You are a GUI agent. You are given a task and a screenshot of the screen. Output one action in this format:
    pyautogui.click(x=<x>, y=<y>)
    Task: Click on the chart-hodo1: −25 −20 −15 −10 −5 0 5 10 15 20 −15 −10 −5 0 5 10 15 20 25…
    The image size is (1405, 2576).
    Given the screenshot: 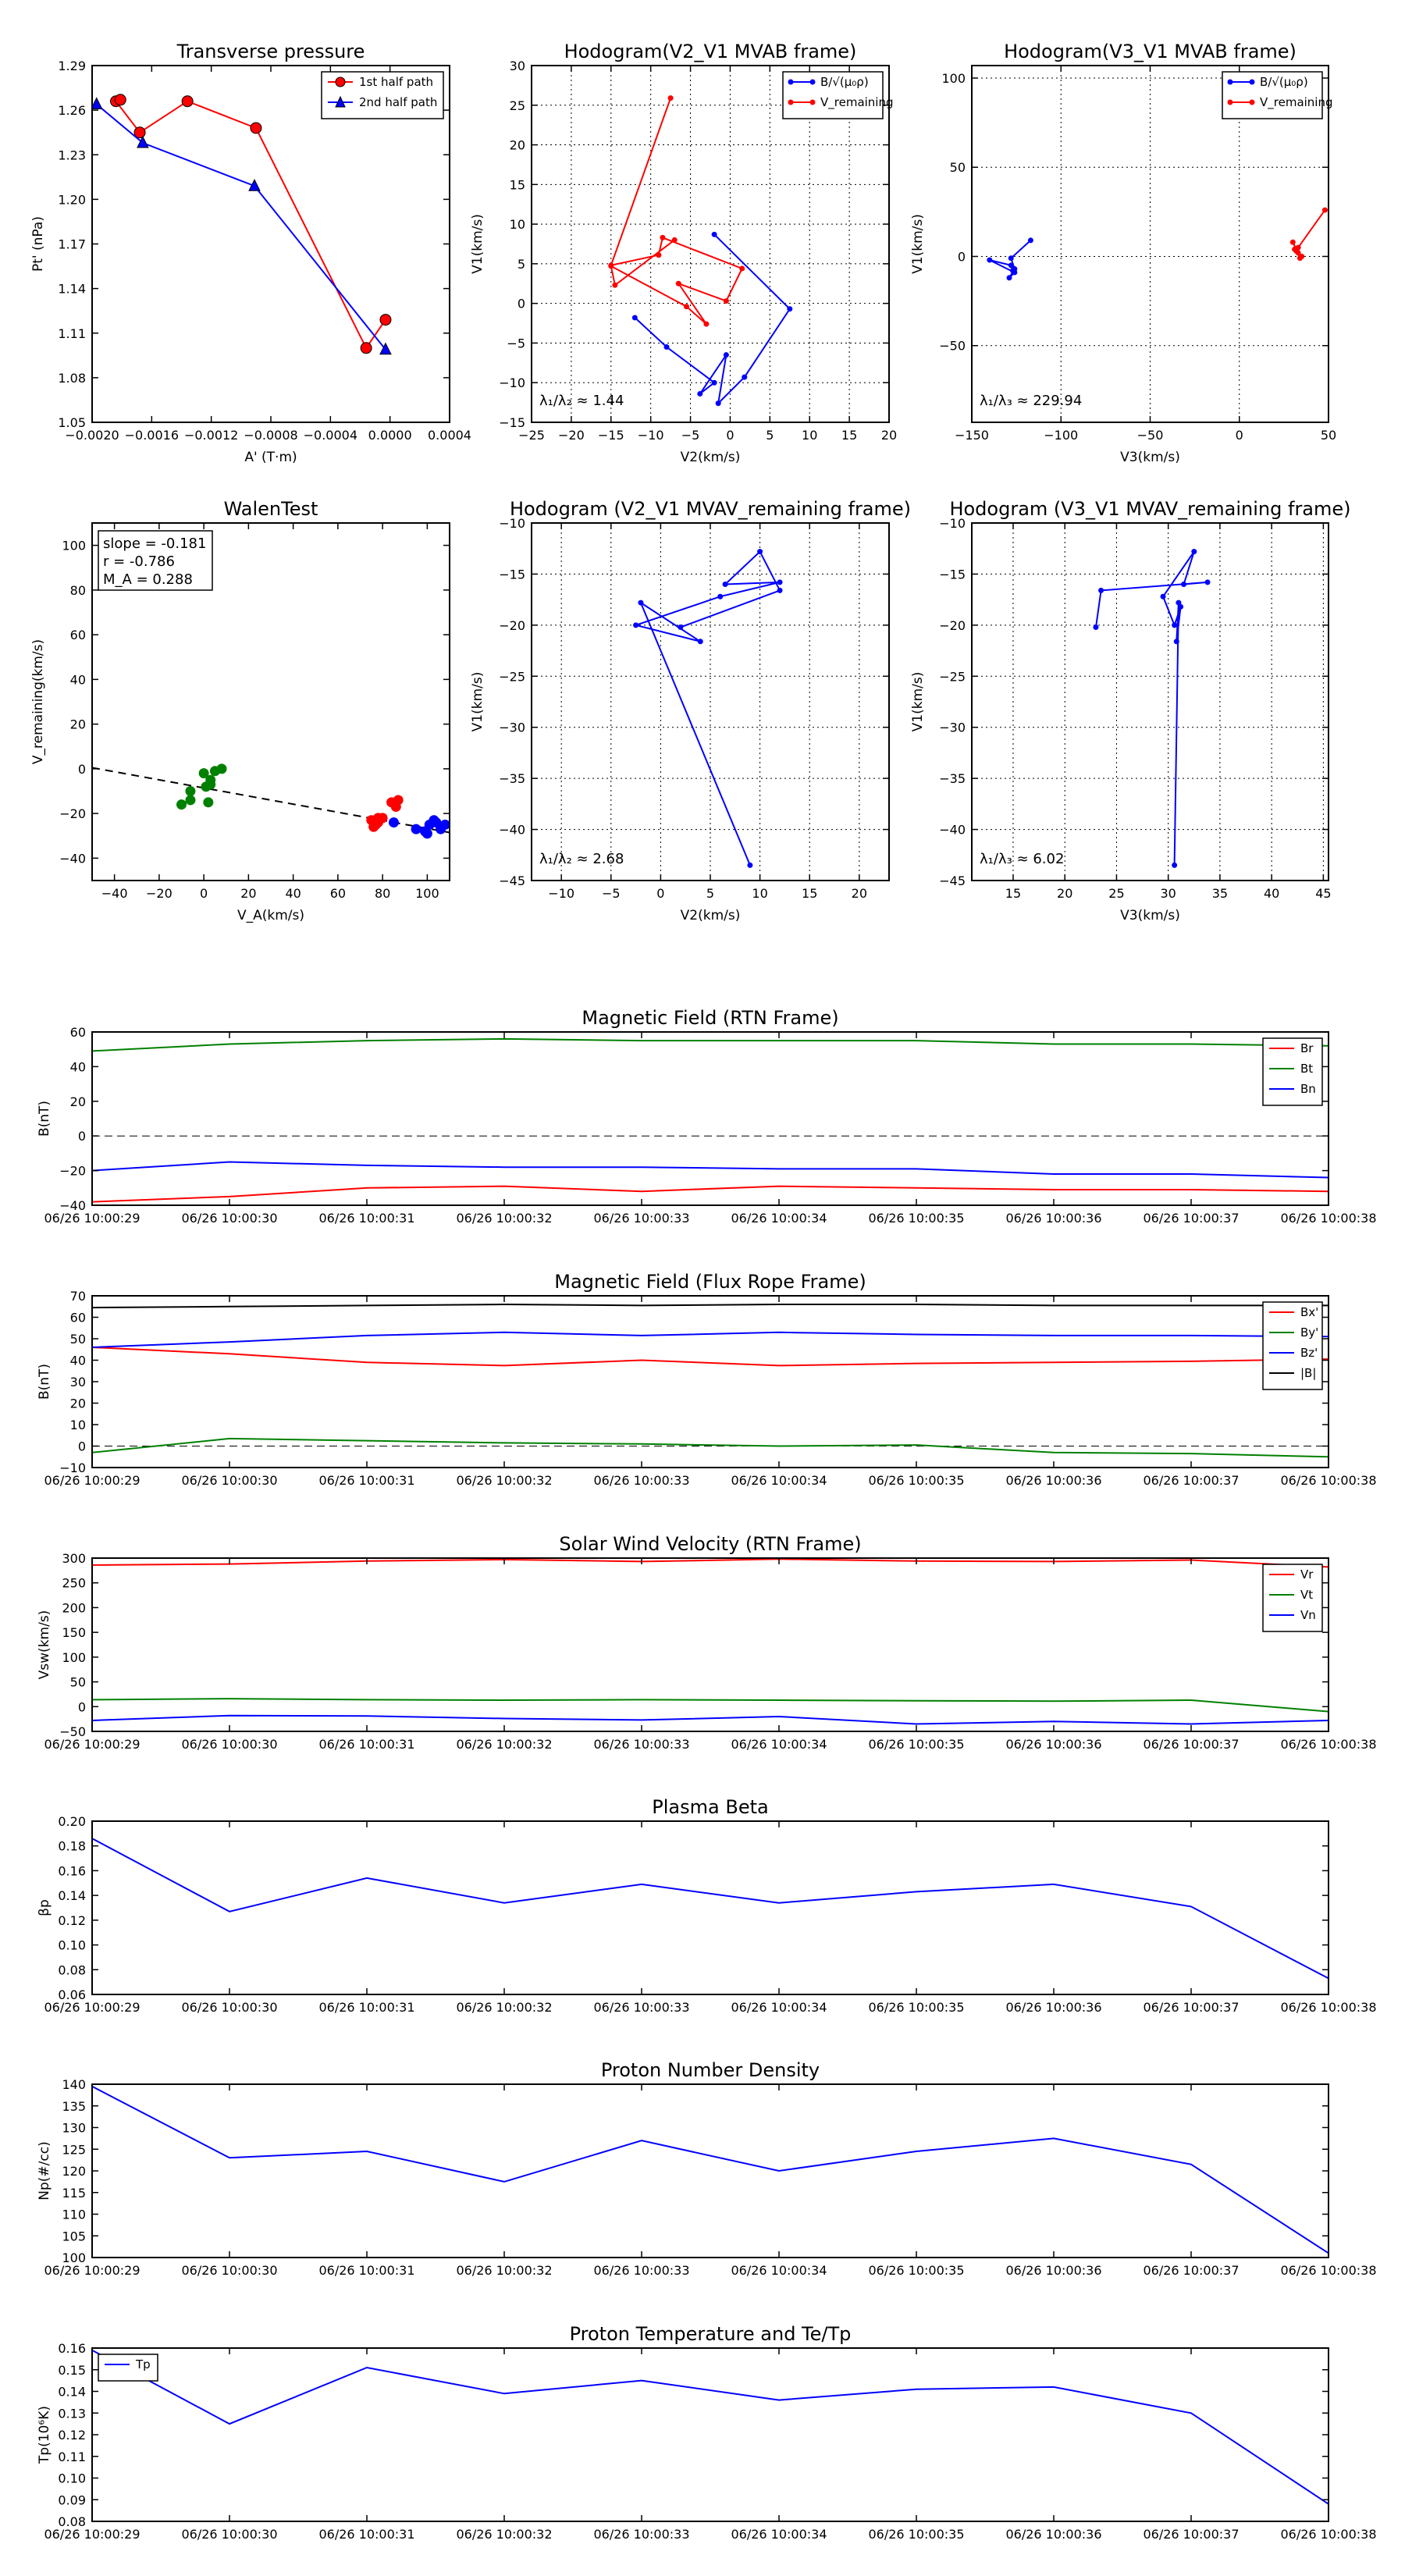 What is the action you would take?
    pyautogui.click(x=683, y=253)
    